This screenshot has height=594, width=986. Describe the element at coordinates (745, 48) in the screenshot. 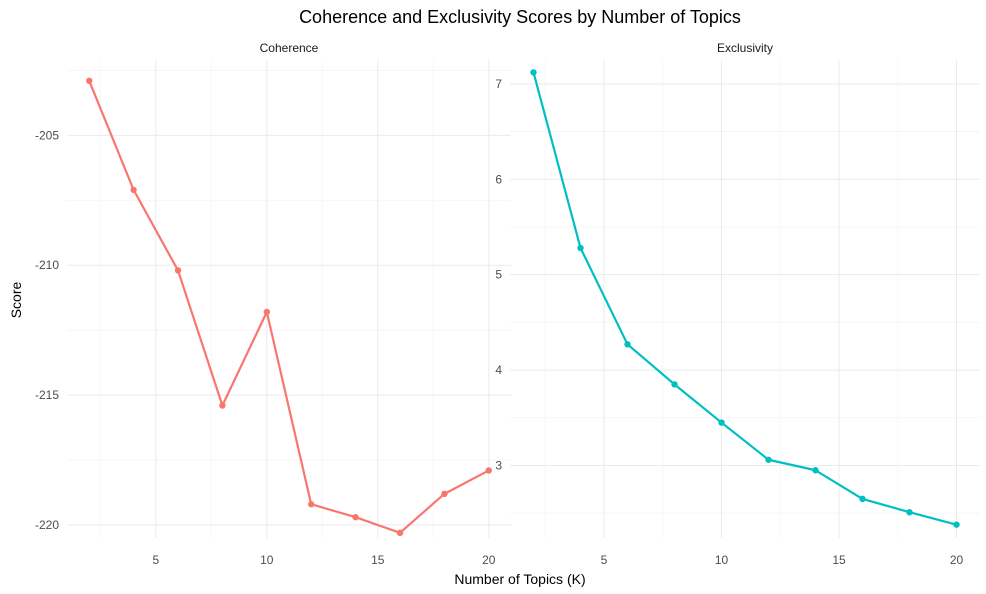

I see `facet-strip-label: Exclusivity` at that location.